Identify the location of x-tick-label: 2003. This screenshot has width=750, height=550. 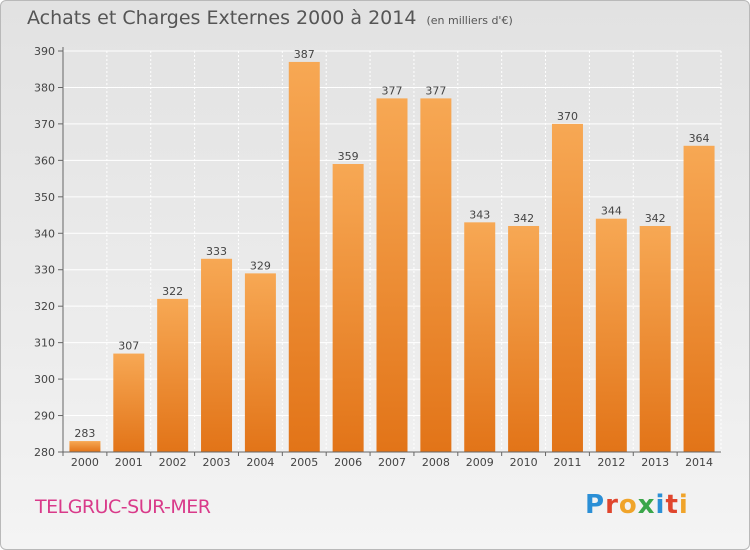
(217, 462).